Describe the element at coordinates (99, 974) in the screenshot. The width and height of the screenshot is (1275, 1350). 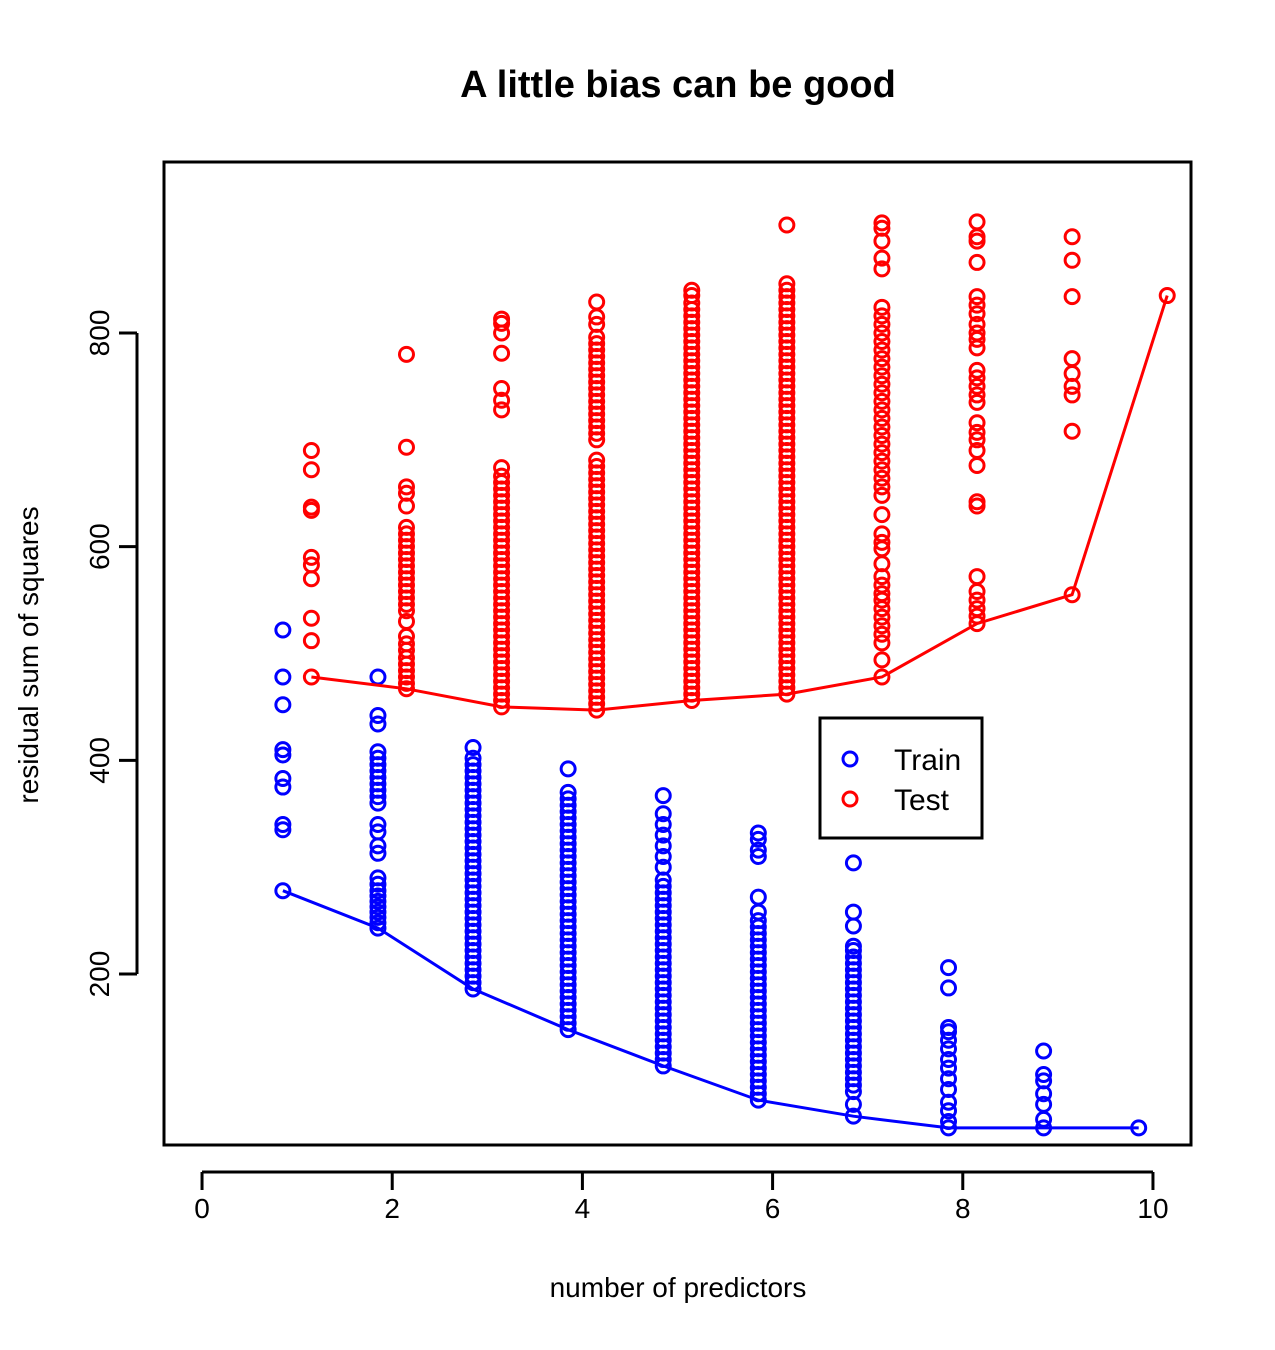
I see `y-tick-label: 200` at that location.